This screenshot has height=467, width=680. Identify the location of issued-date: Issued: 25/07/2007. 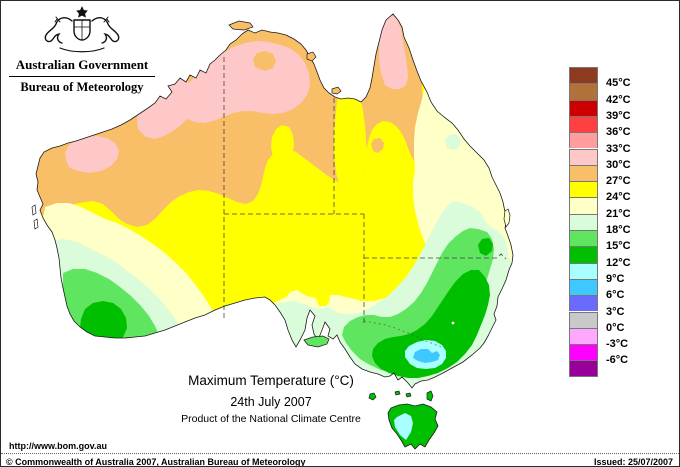
(633, 462).